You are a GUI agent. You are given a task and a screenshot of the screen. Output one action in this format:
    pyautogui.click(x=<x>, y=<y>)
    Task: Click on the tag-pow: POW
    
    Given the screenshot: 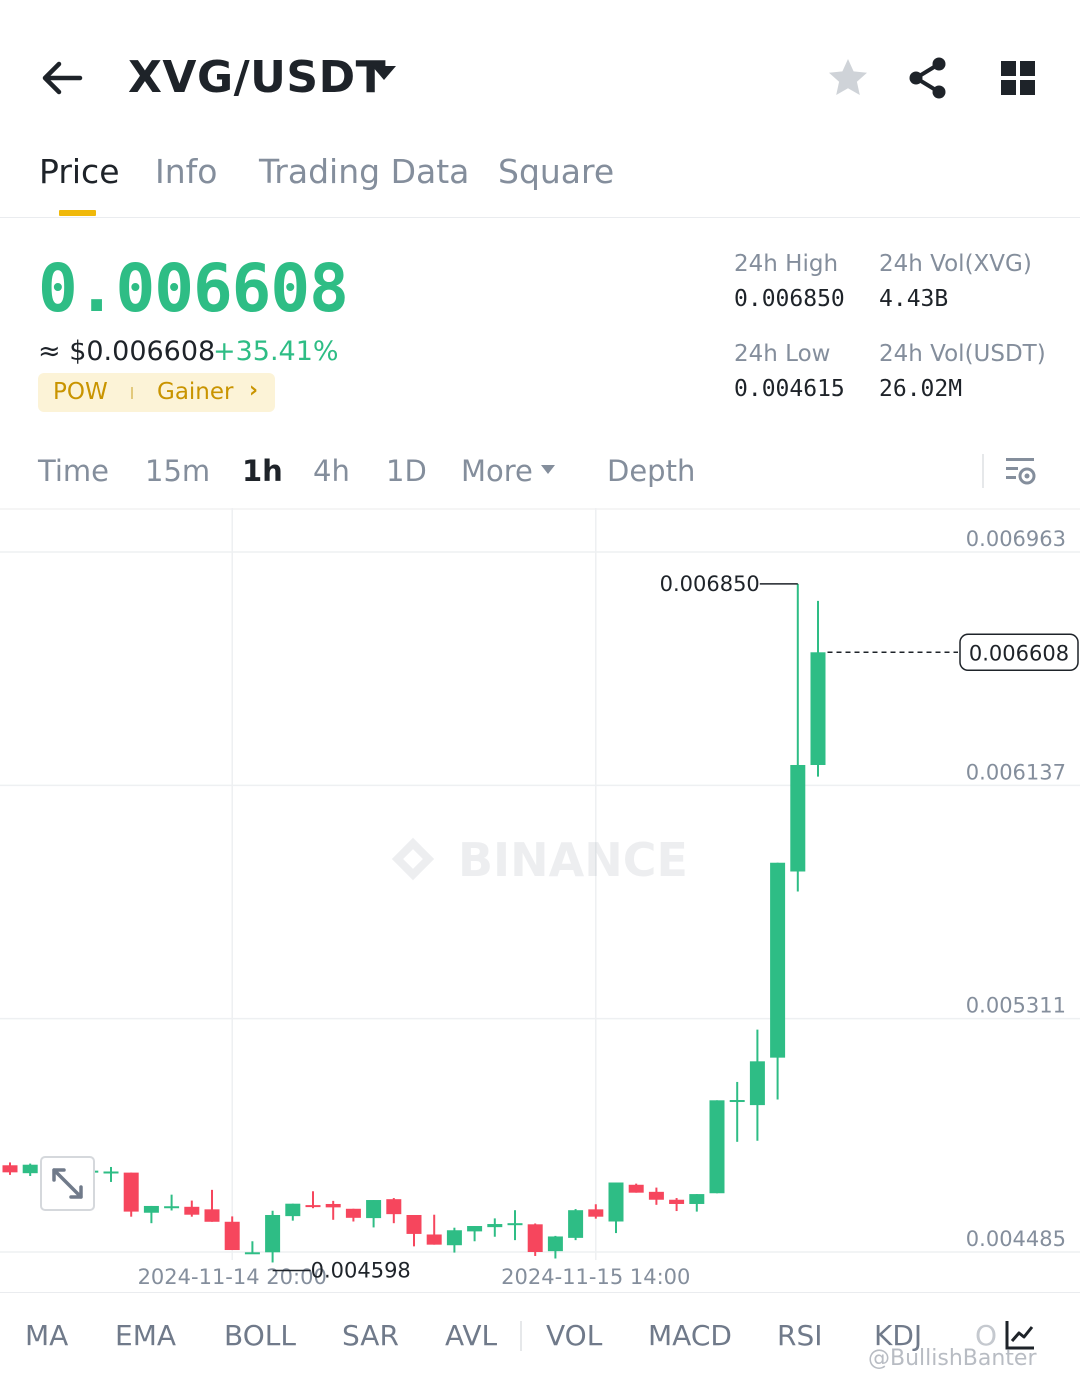 What is the action you would take?
    pyautogui.click(x=80, y=392)
    